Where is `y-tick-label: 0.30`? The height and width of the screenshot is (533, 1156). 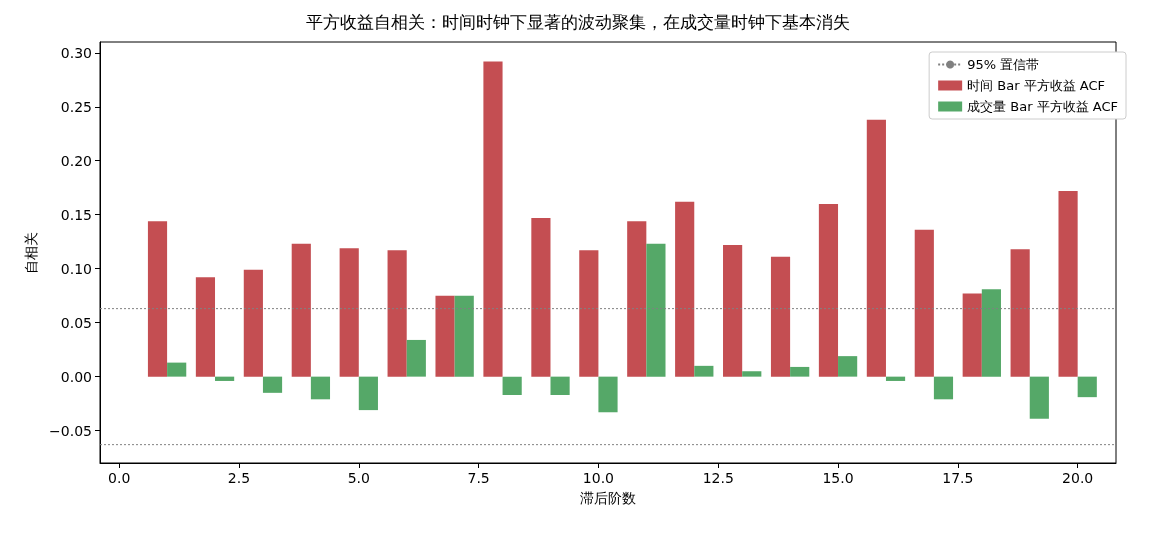
y-tick-label: 0.30 is located at coordinates (76, 52).